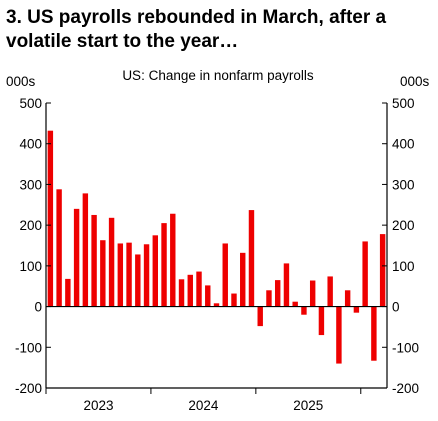  I want to click on x-year-label-2024: 2024, so click(203, 405).